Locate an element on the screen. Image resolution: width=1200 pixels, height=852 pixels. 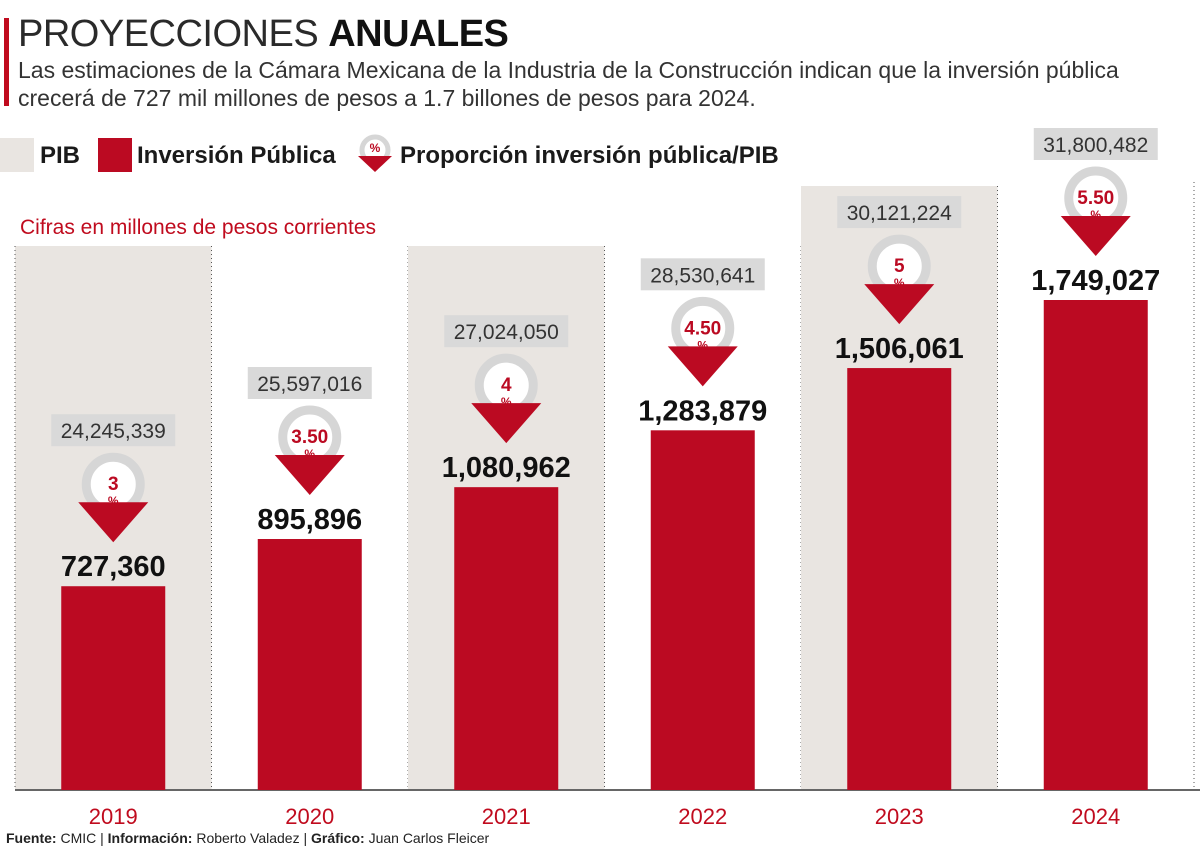
legend-icon-percent: % is located at coordinates (375, 148).